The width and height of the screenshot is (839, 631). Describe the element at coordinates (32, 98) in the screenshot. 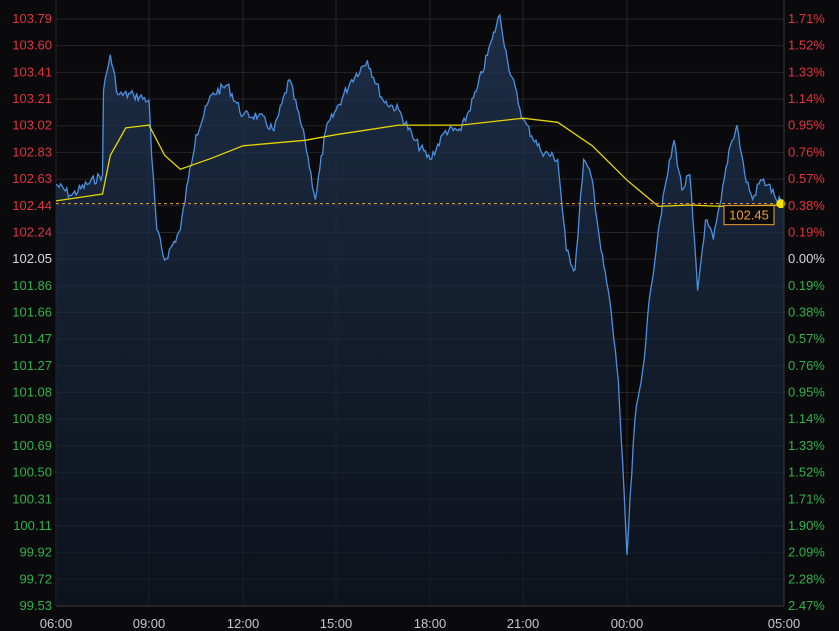

I see `y-tick-label-left: 103.21` at that location.